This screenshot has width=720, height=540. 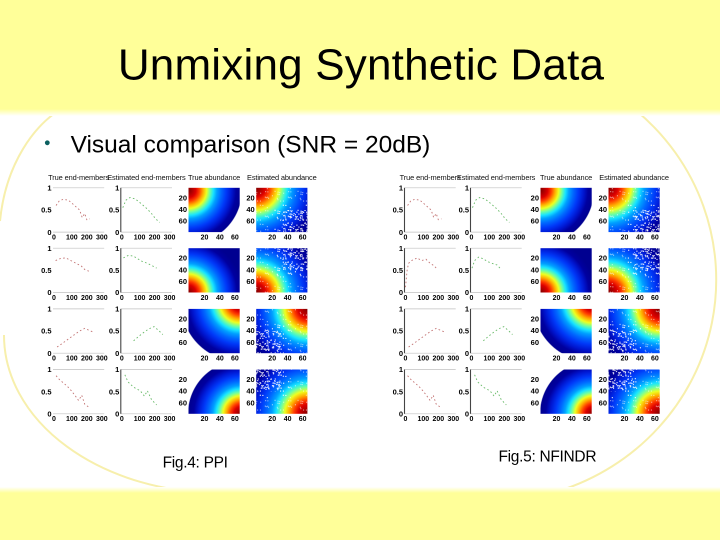 I want to click on svg-text: True end-members, so click(x=78, y=177).